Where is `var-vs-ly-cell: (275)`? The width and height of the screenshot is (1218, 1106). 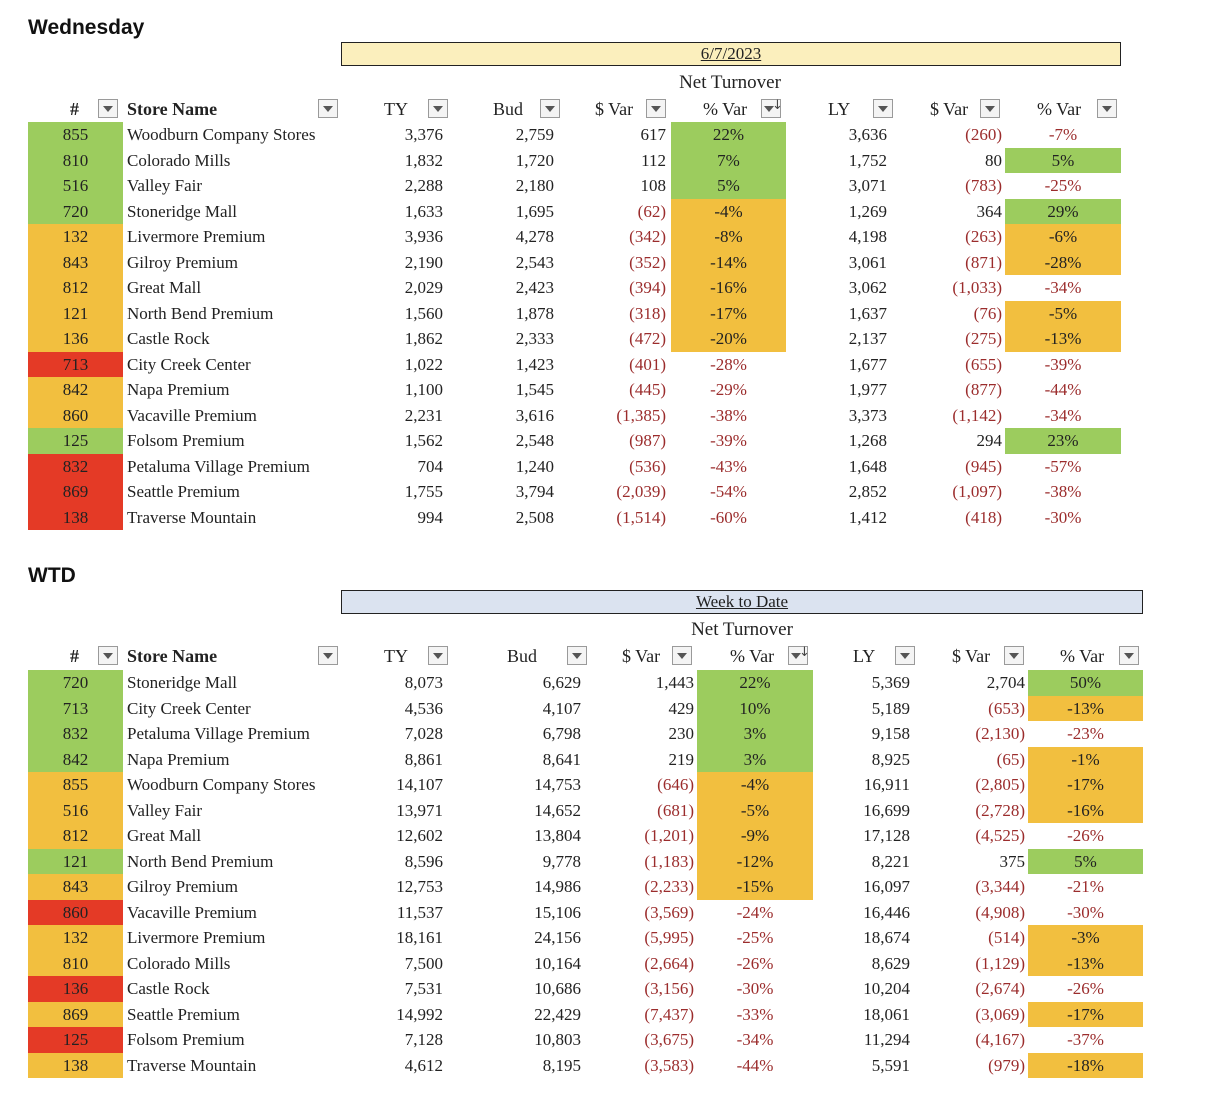
var-vs-ly-cell: (275) is located at coordinates (983, 338).